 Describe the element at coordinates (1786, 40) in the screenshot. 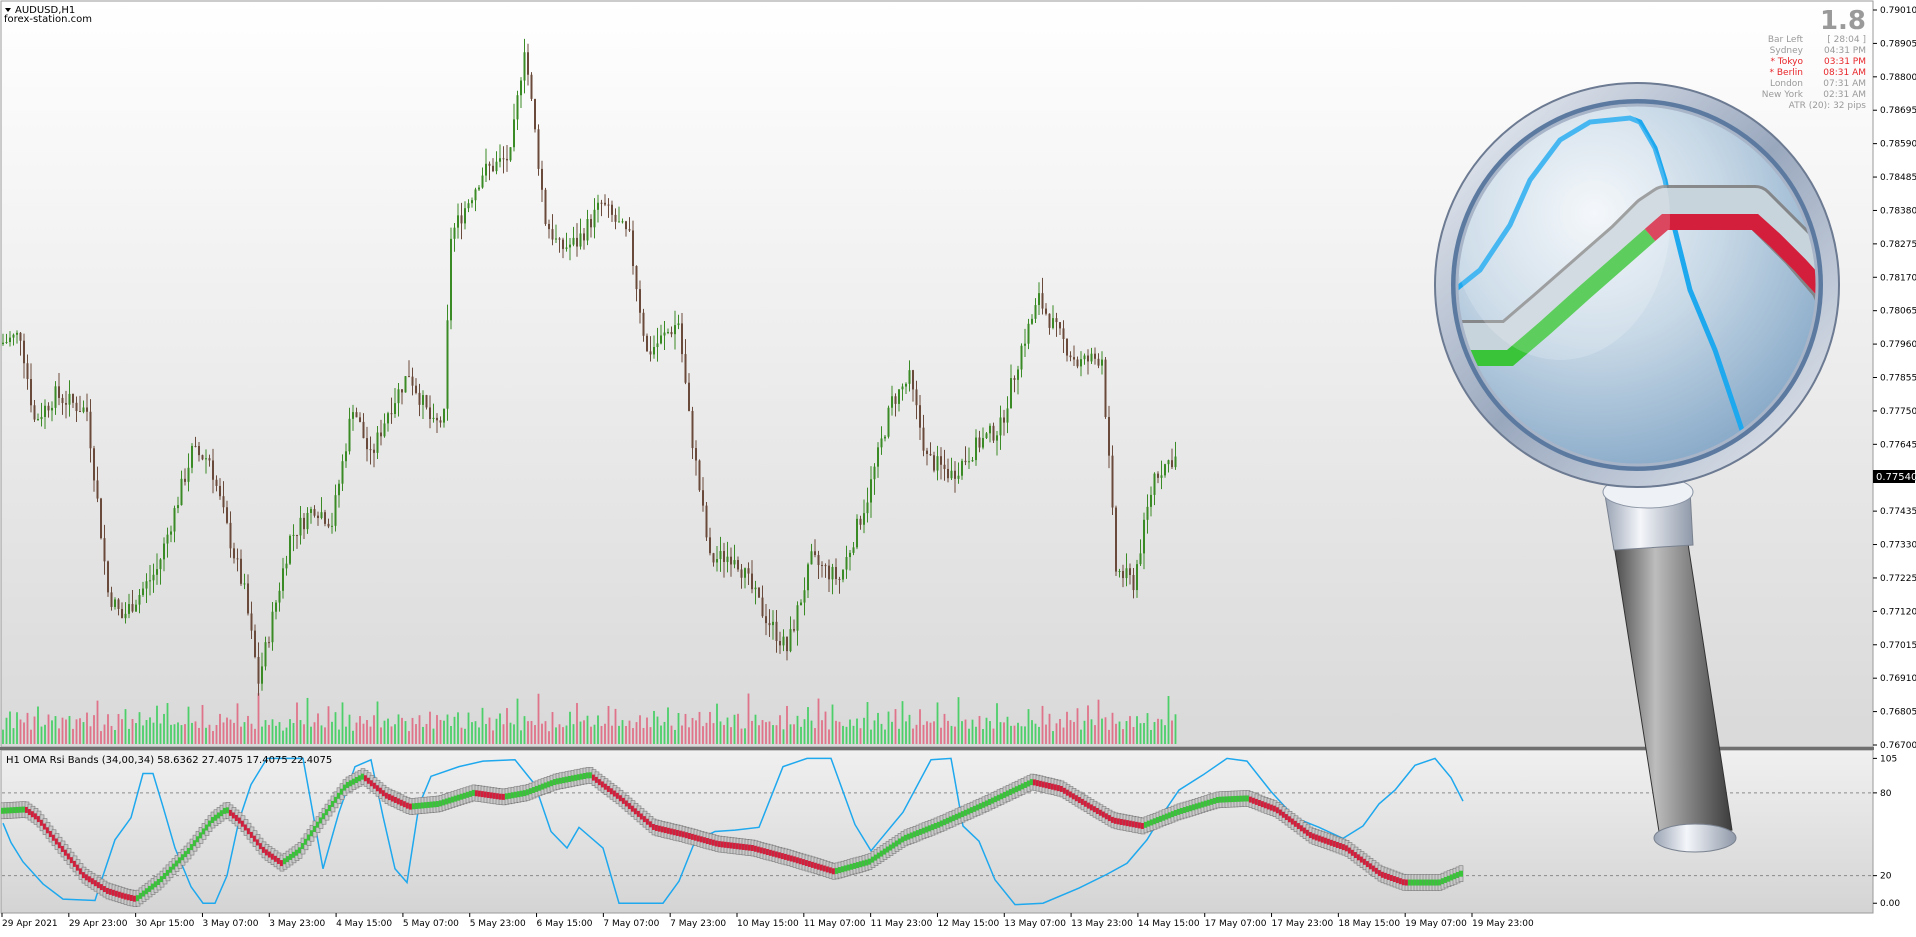

I see `info-row-label: Bar Left` at that location.